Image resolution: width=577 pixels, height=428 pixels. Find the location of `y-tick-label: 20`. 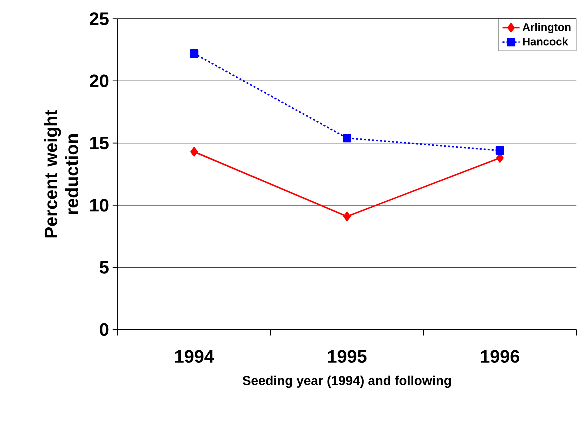

y-tick-label: 20 is located at coordinates (99, 81).